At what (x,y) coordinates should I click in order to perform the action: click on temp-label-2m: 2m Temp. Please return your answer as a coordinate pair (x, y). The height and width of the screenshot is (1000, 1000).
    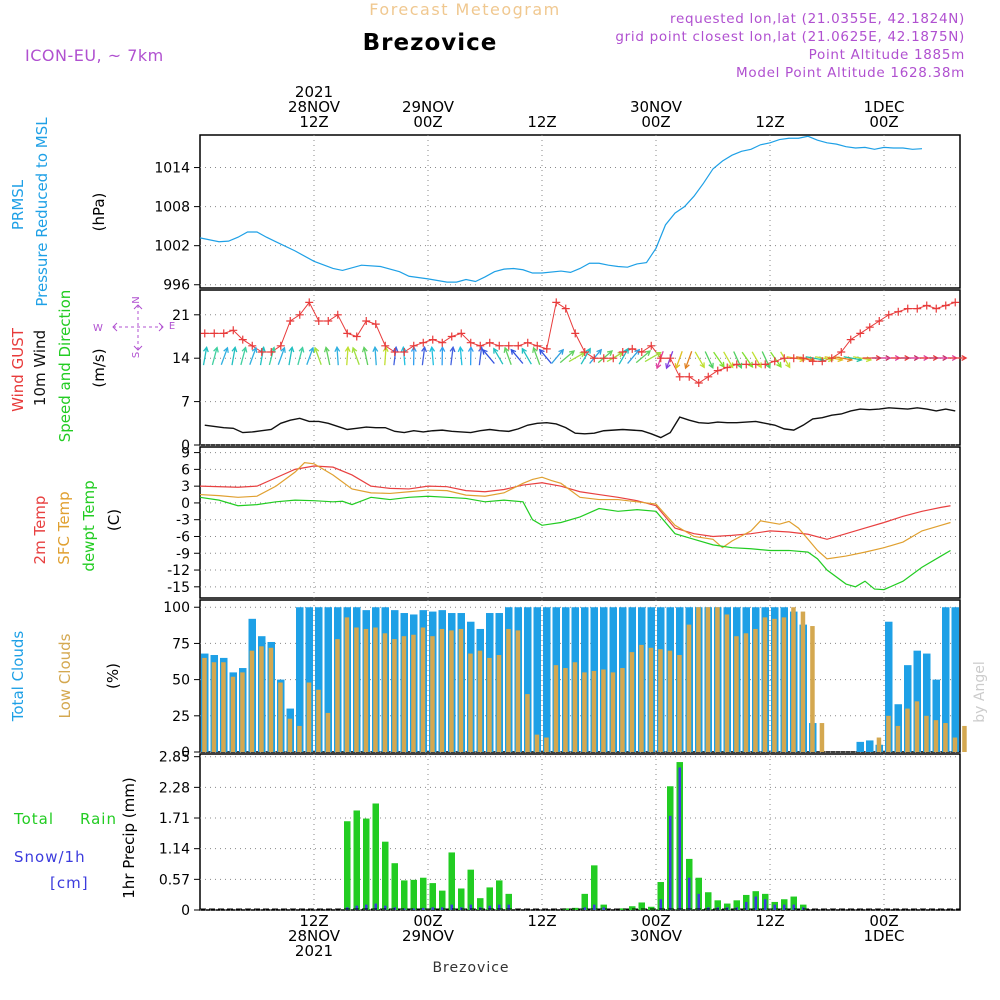
    Looking at the image, I should click on (40, 530).